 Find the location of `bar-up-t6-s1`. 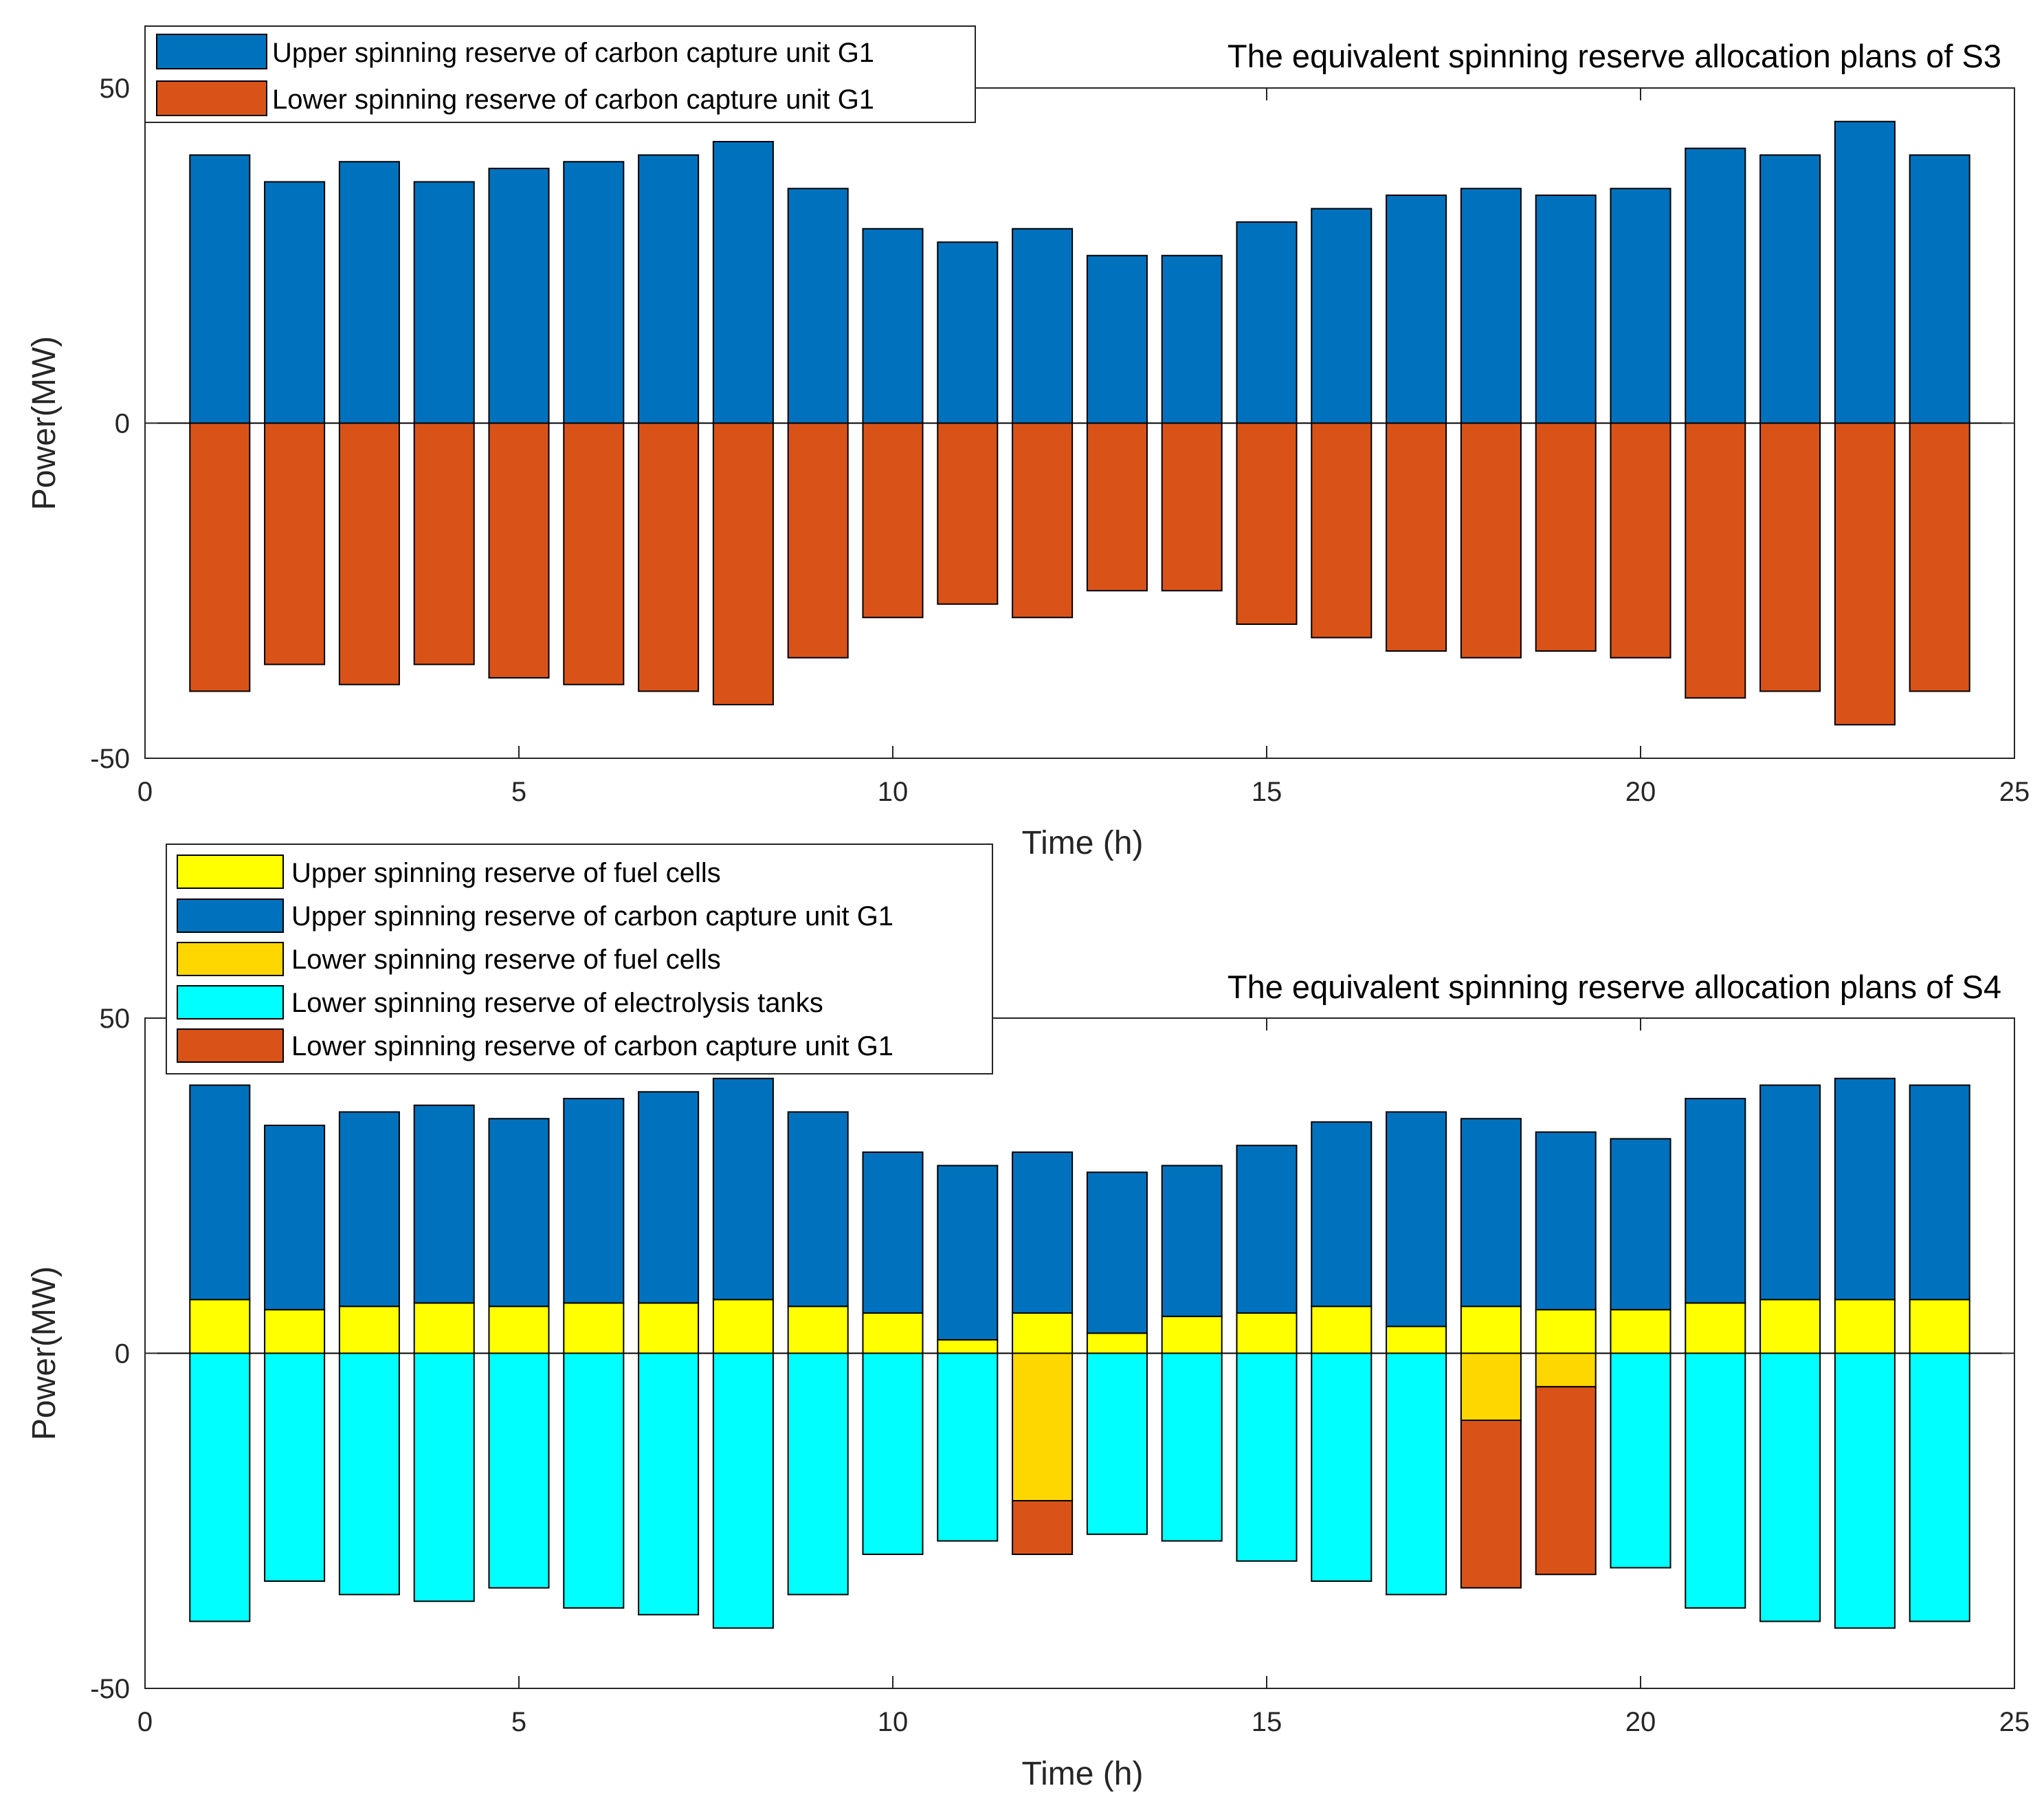

bar-up-t6-s1 is located at coordinates (594, 1201).